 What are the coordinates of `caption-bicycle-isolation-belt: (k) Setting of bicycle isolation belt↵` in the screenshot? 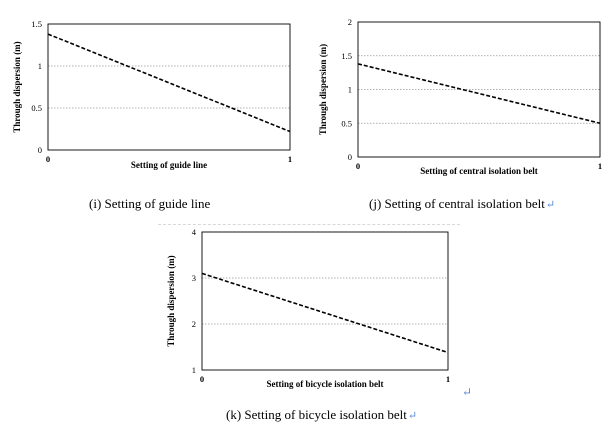 It's located at (322, 414).